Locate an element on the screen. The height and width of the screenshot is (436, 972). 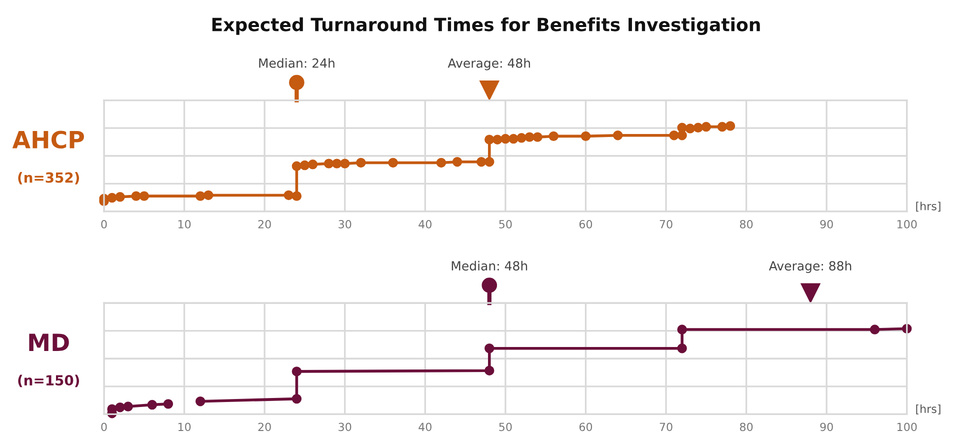
text: Median: 24h is located at coordinates (296, 63).